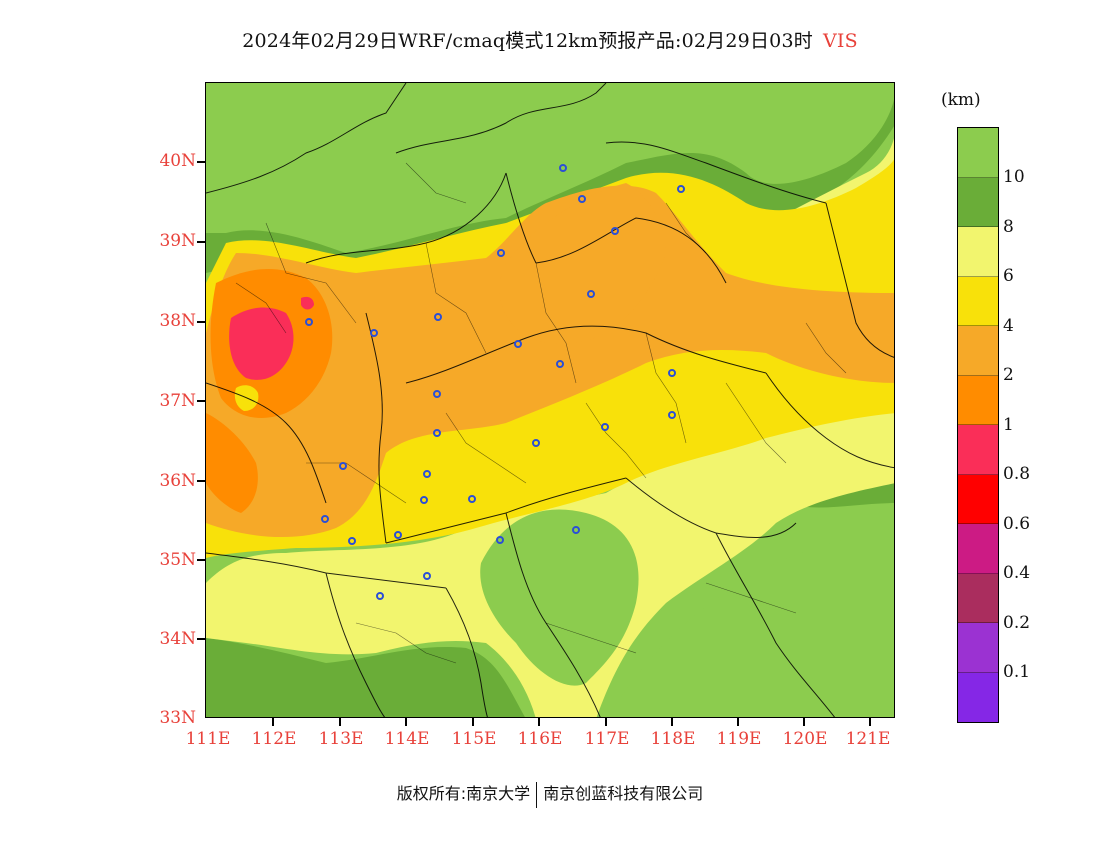  I want to click on lat-label-33n: 33N, so click(177, 718).